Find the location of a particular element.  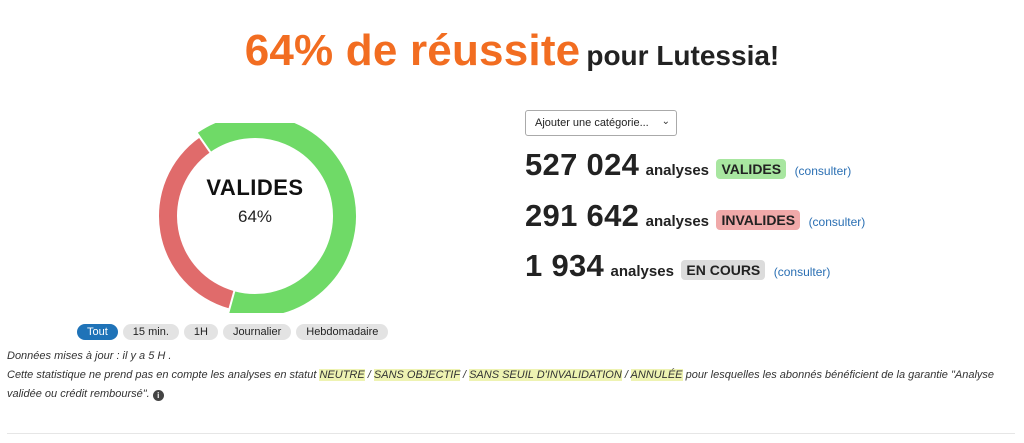

time-filters: Tout 15 min. 1H Journalier Hebdomadaire is located at coordinates (235, 331).